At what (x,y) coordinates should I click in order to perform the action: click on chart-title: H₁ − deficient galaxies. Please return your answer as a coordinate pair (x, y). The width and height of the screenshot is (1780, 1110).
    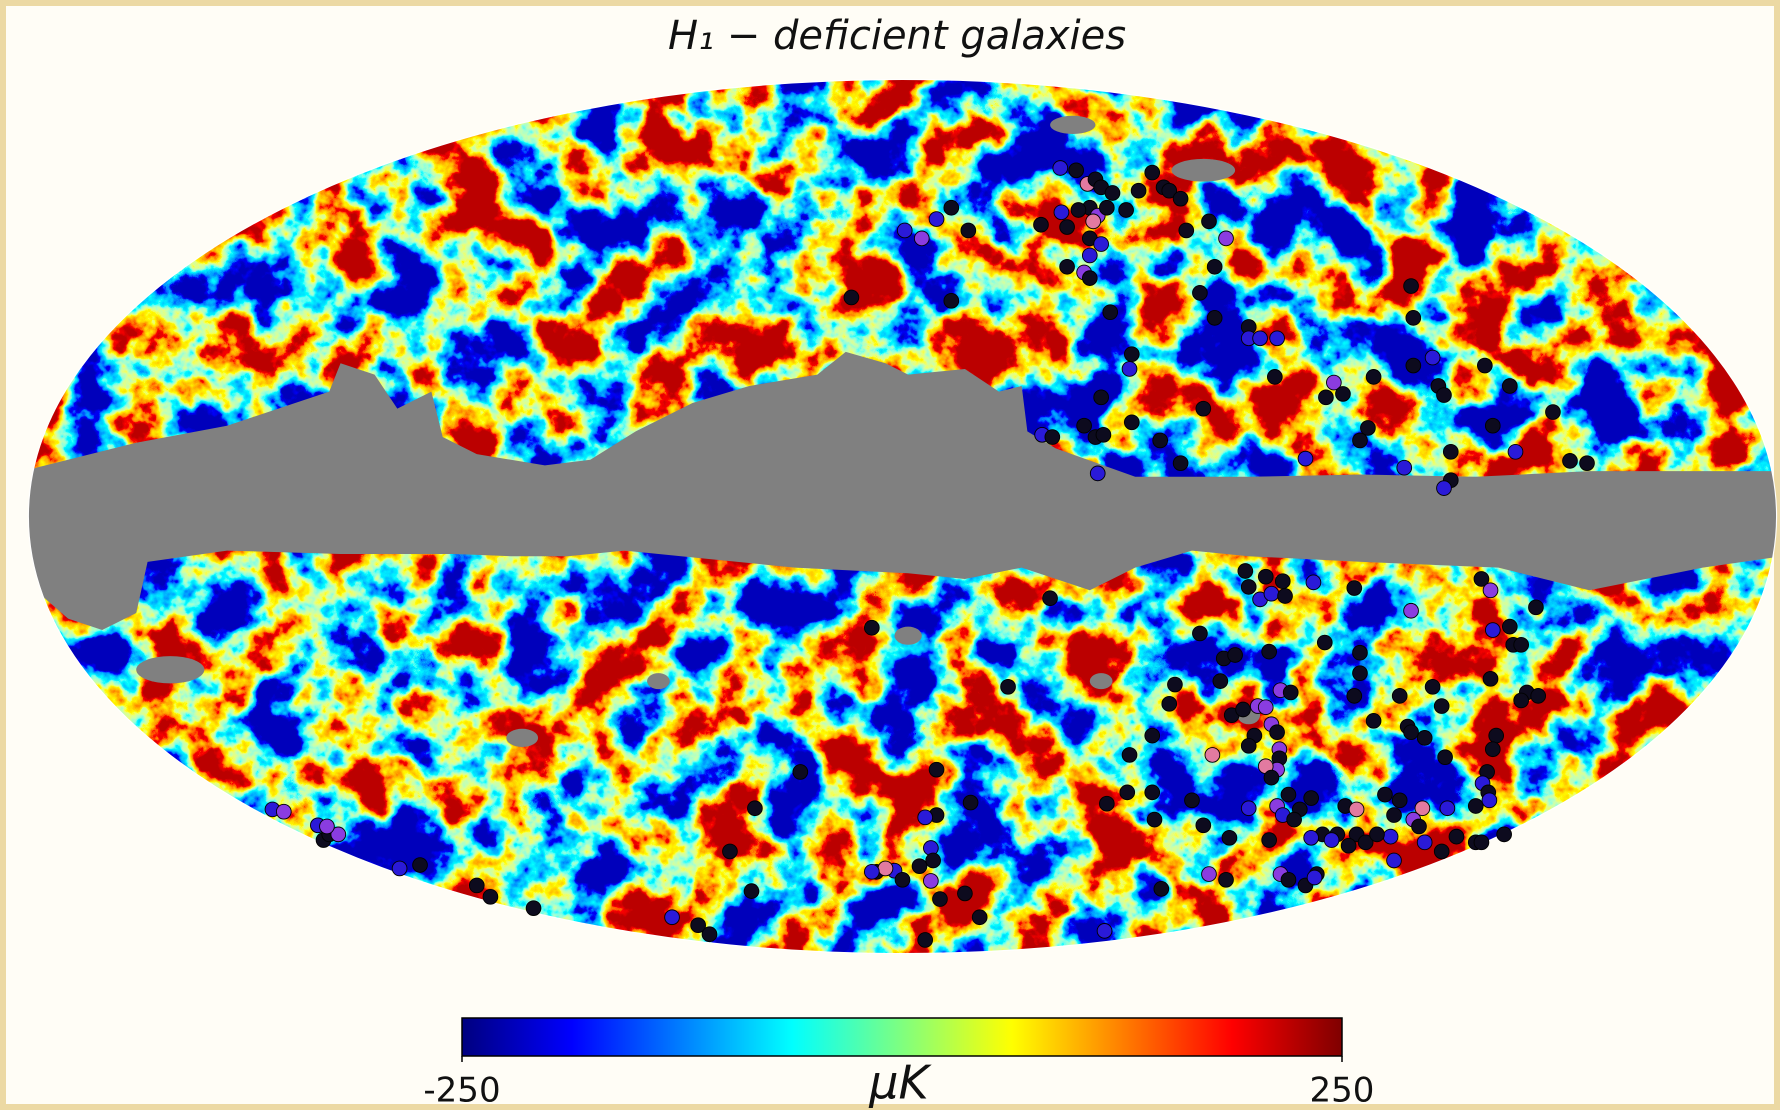
    Looking at the image, I should click on (897, 36).